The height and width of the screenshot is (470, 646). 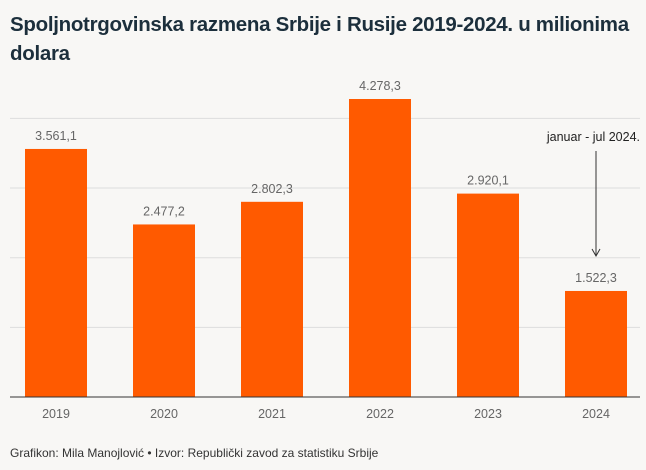 I want to click on x-tick-label: 2020, so click(x=164, y=414).